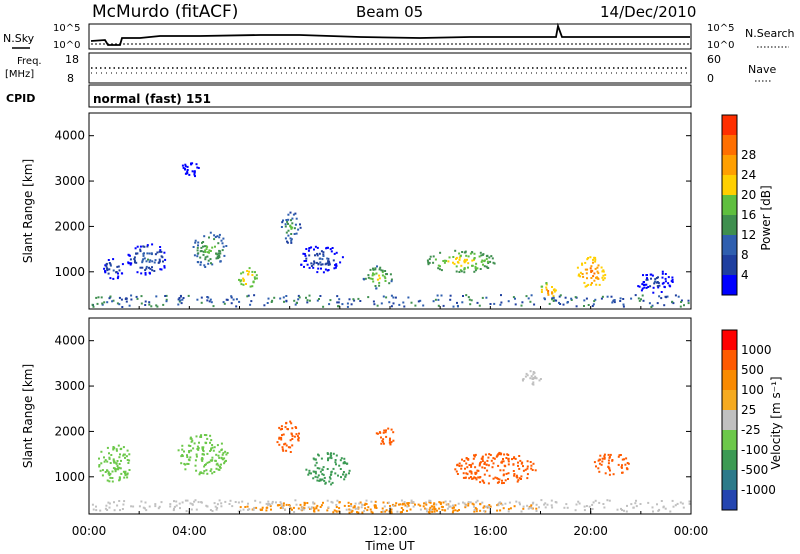  Describe the element at coordinates (729, 165) in the screenshot. I see `colorbar-band` at that location.